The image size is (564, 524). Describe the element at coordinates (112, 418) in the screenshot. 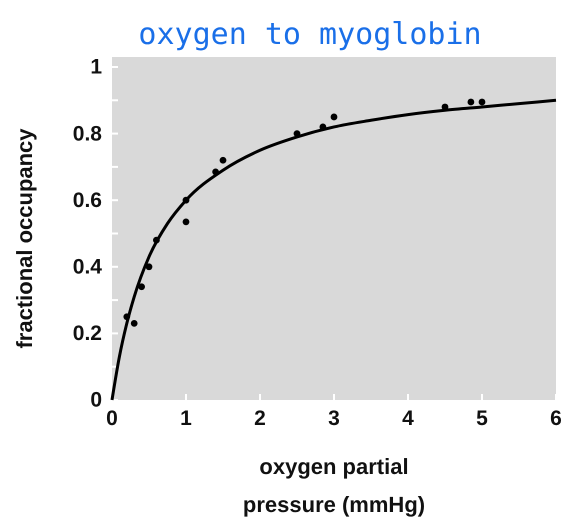

I see `x-tick-label: 0` at that location.